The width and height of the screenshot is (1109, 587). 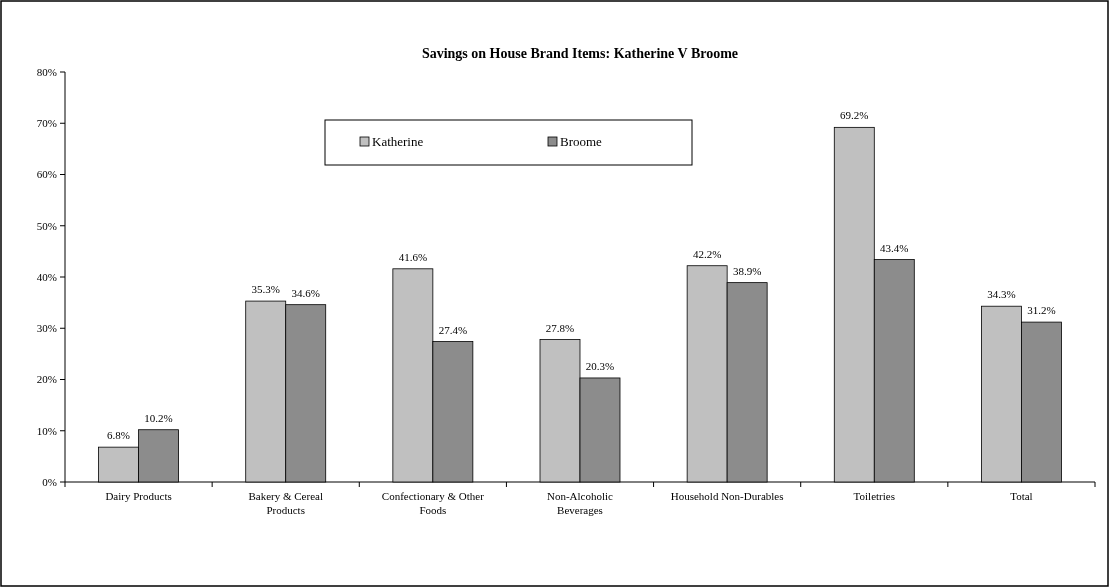 I want to click on data-label: 31.2%, so click(x=1041, y=310).